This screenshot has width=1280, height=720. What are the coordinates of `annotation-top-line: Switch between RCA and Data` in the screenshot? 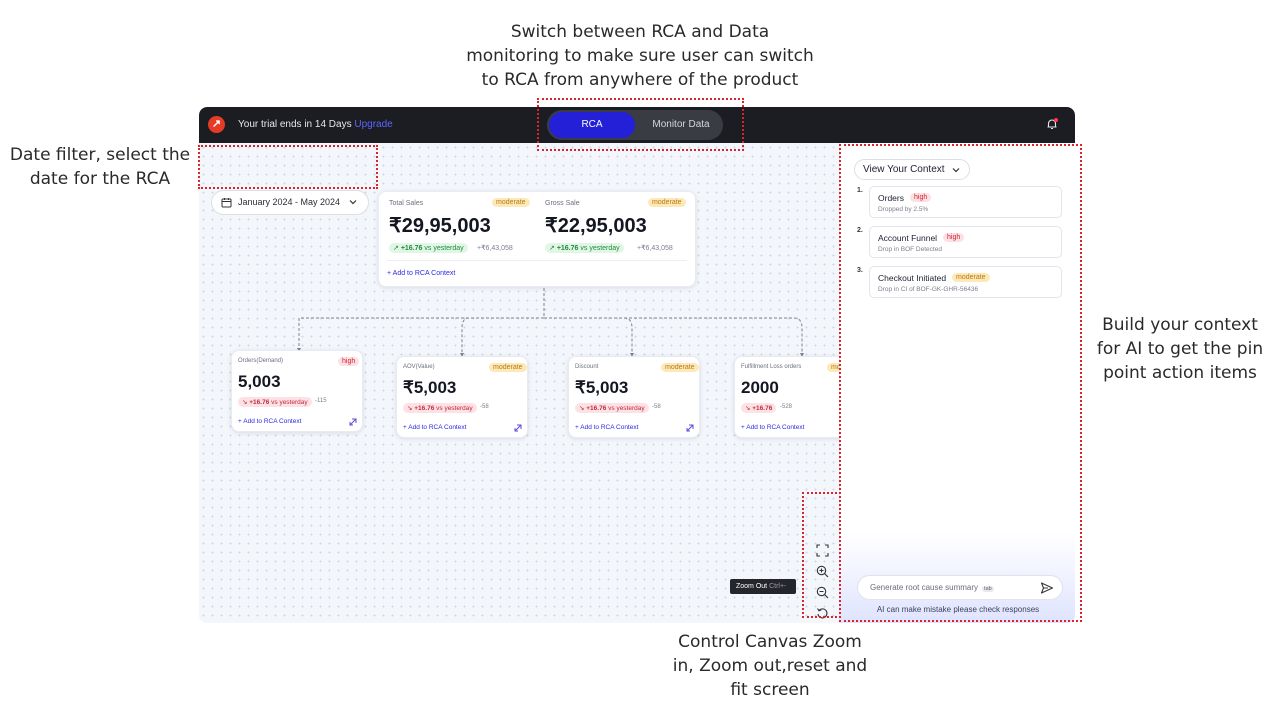 It's located at (640, 32).